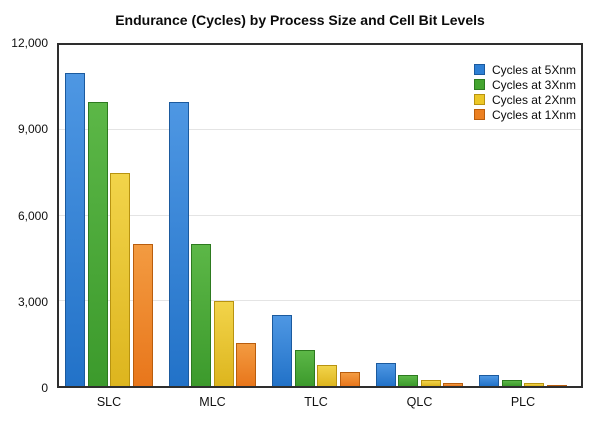 Image resolution: width=600 pixels, height=421 pixels. What do you see at coordinates (479, 84) in the screenshot?
I see `cycles-at-3xnm-swatch-icon` at bounding box center [479, 84].